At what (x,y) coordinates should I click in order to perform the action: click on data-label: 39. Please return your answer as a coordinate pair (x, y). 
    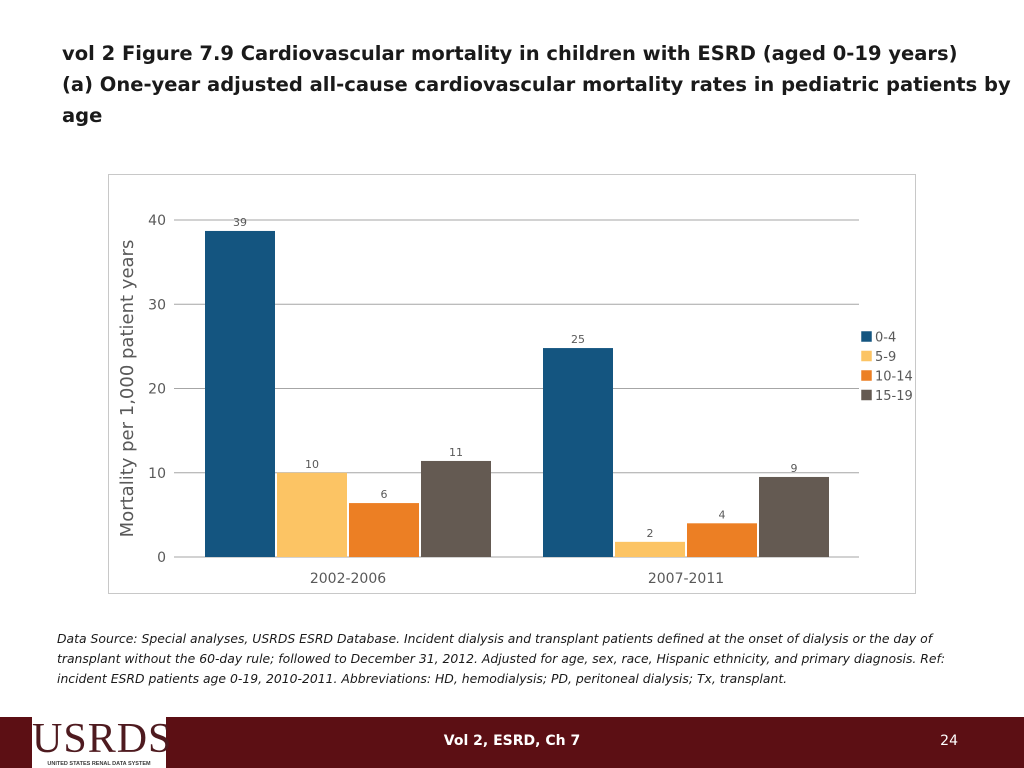
    Looking at the image, I should click on (240, 222).